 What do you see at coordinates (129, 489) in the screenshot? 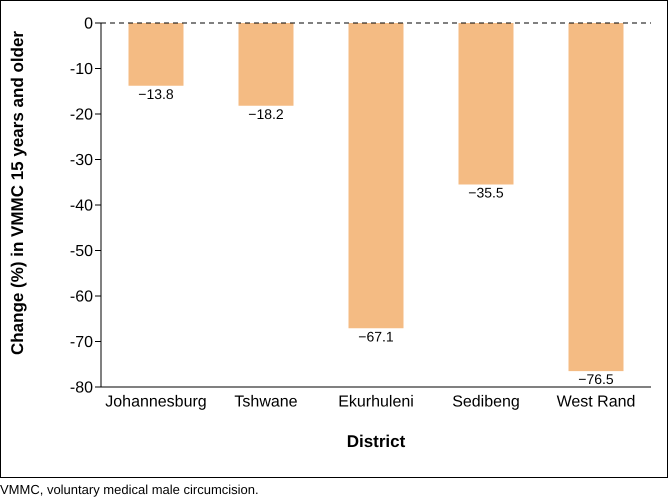
I see `text: VMMC, voluntary medical male circumcision.` at bounding box center [129, 489].